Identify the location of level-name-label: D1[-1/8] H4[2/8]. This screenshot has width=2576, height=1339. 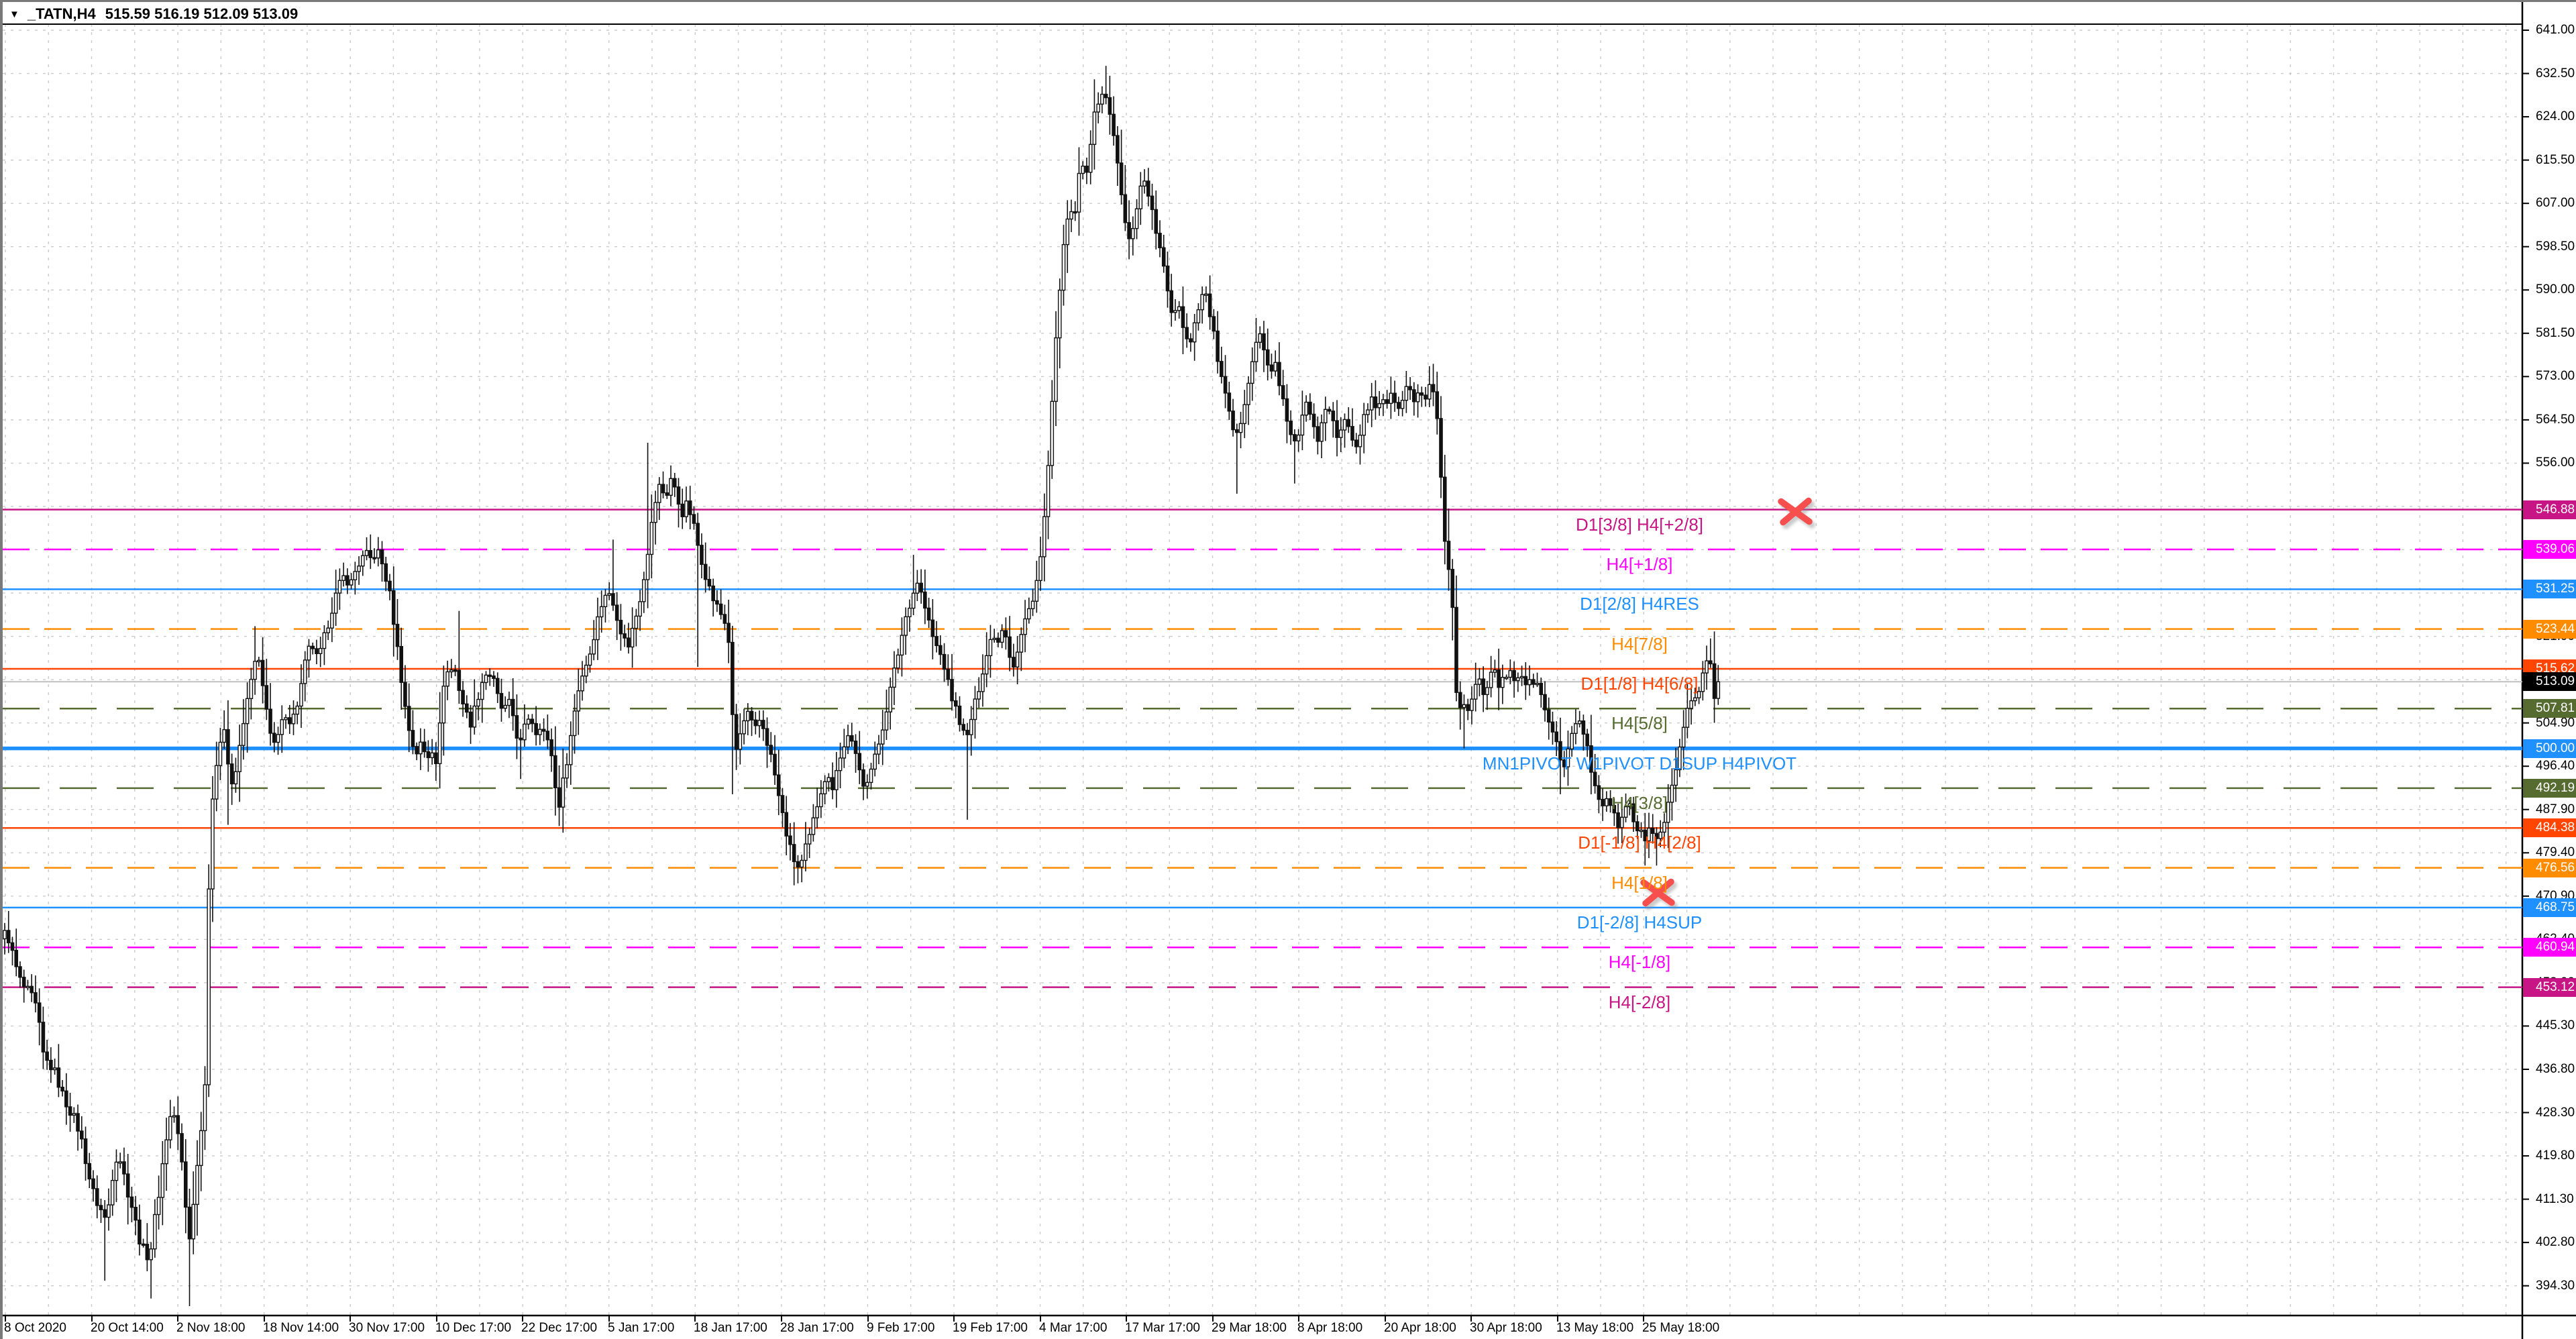
(1639, 843).